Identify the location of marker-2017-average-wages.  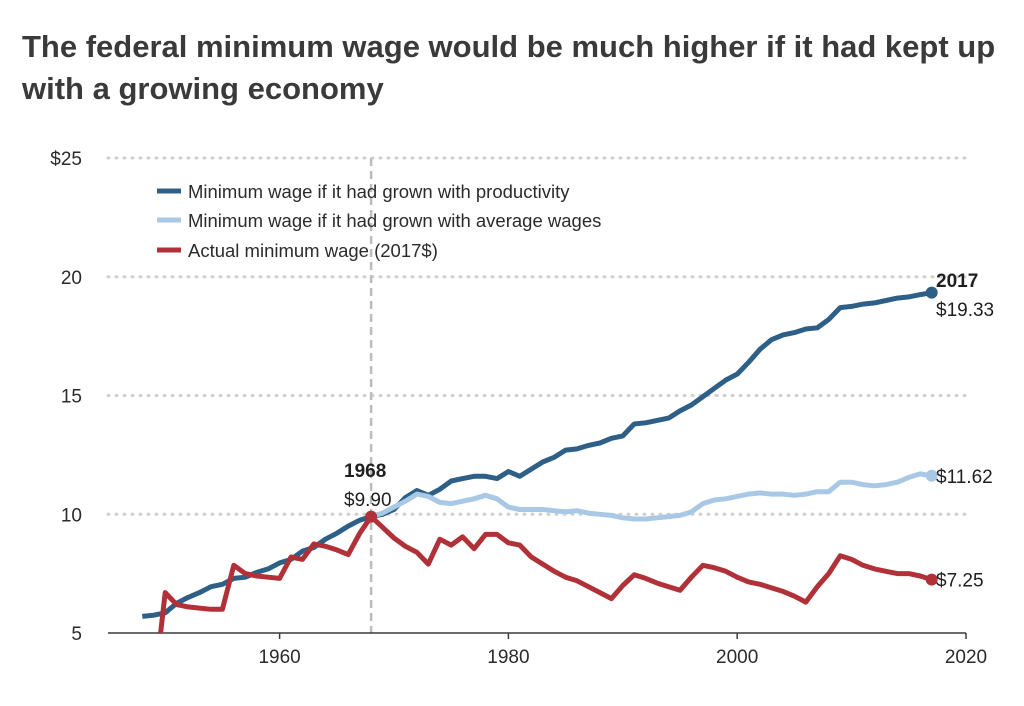
(931, 475).